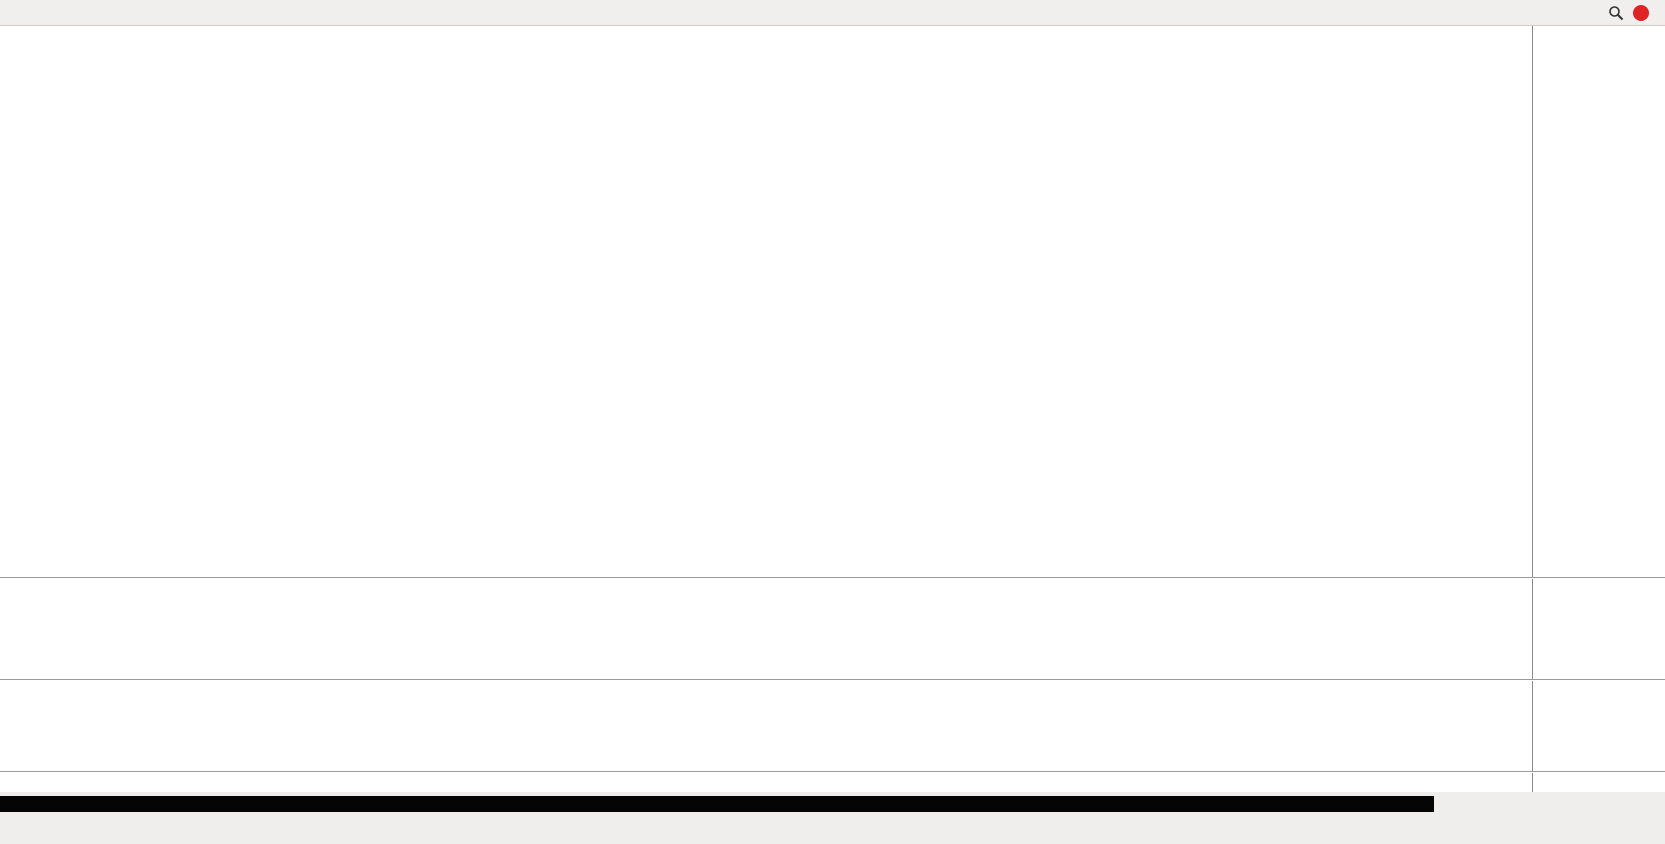  Describe the element at coordinates (8, 690) in the screenshot. I see `rsi-label` at that location.